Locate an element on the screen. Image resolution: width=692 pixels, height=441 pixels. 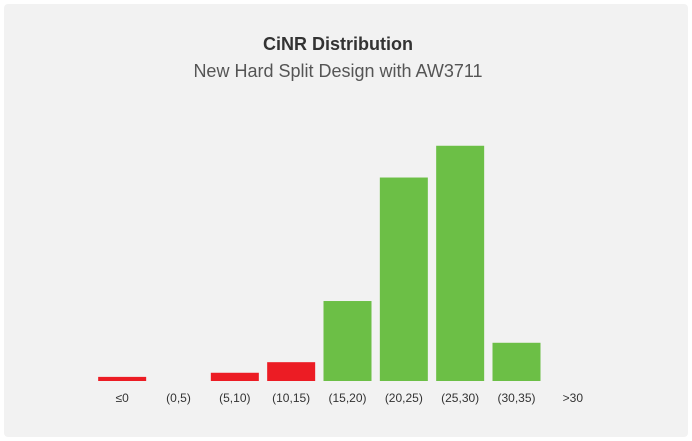
x-tick-label: >30 is located at coordinates (573, 398).